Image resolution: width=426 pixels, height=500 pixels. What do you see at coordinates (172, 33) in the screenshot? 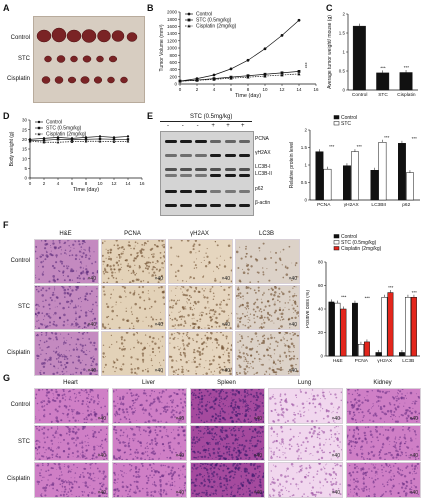
I see `y-tick-label: 1400` at bounding box center [172, 33].